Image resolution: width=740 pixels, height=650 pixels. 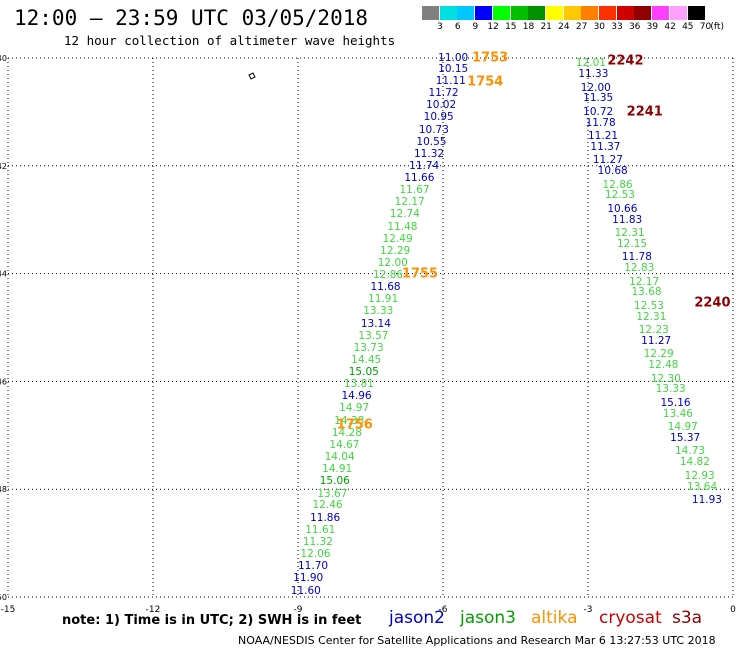 What do you see at coordinates (651, 316) in the screenshot?
I see `swh-value: 12.31` at bounding box center [651, 316].